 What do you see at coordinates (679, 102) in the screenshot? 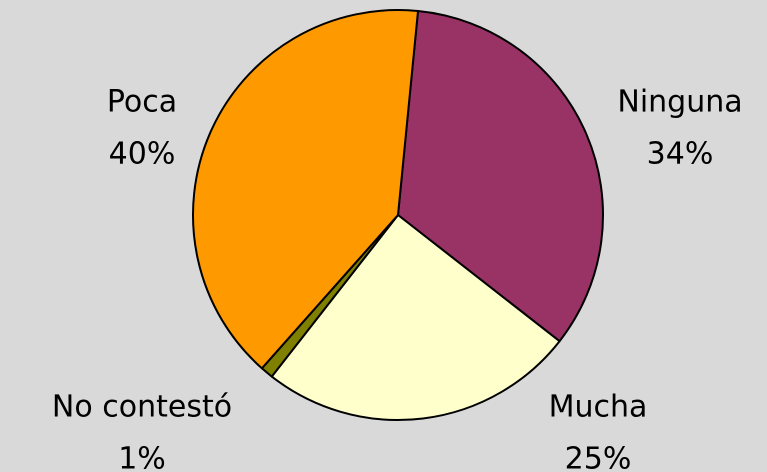
I see `slice-label: Ninguna` at bounding box center [679, 102].